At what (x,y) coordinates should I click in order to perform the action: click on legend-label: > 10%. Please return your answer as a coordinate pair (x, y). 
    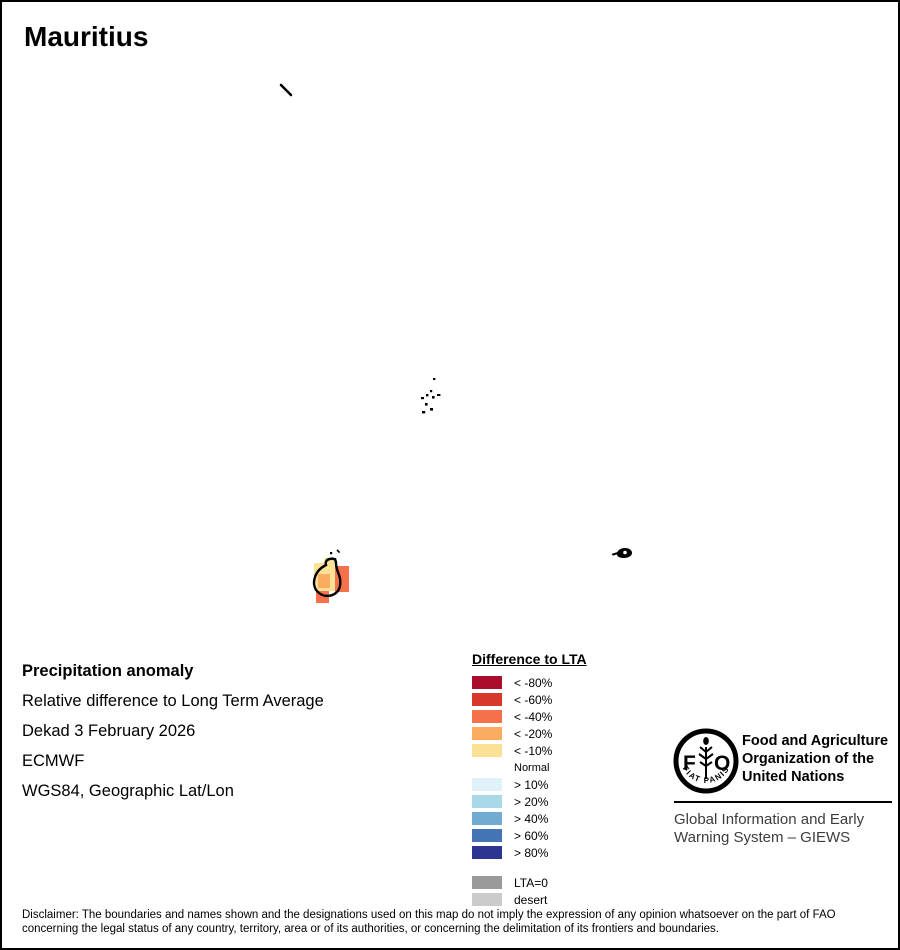
    Looking at the image, I should click on (531, 784).